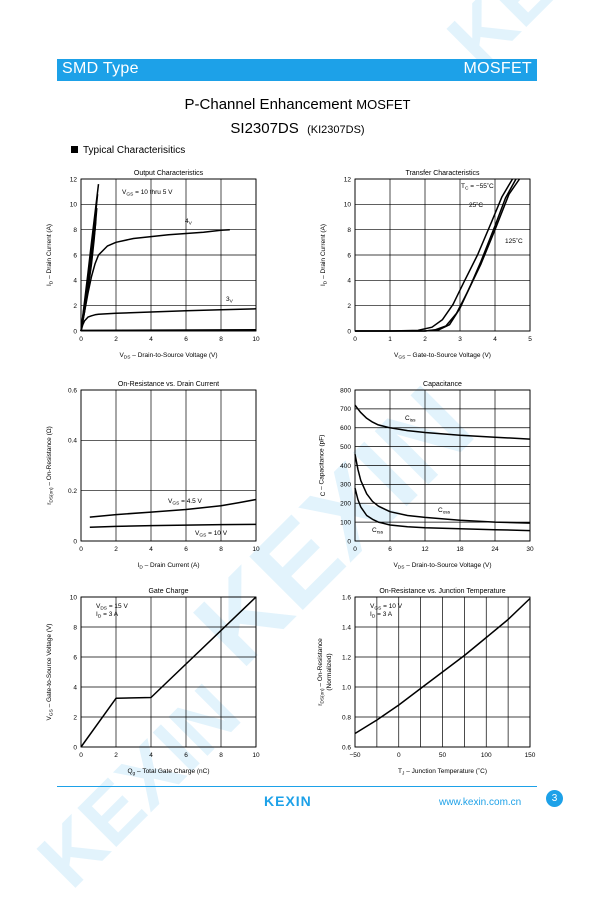 This screenshot has height=905, width=595. Describe the element at coordinates (480, 802) in the screenshot. I see `website-link: www.kexin.com.cn` at that location.